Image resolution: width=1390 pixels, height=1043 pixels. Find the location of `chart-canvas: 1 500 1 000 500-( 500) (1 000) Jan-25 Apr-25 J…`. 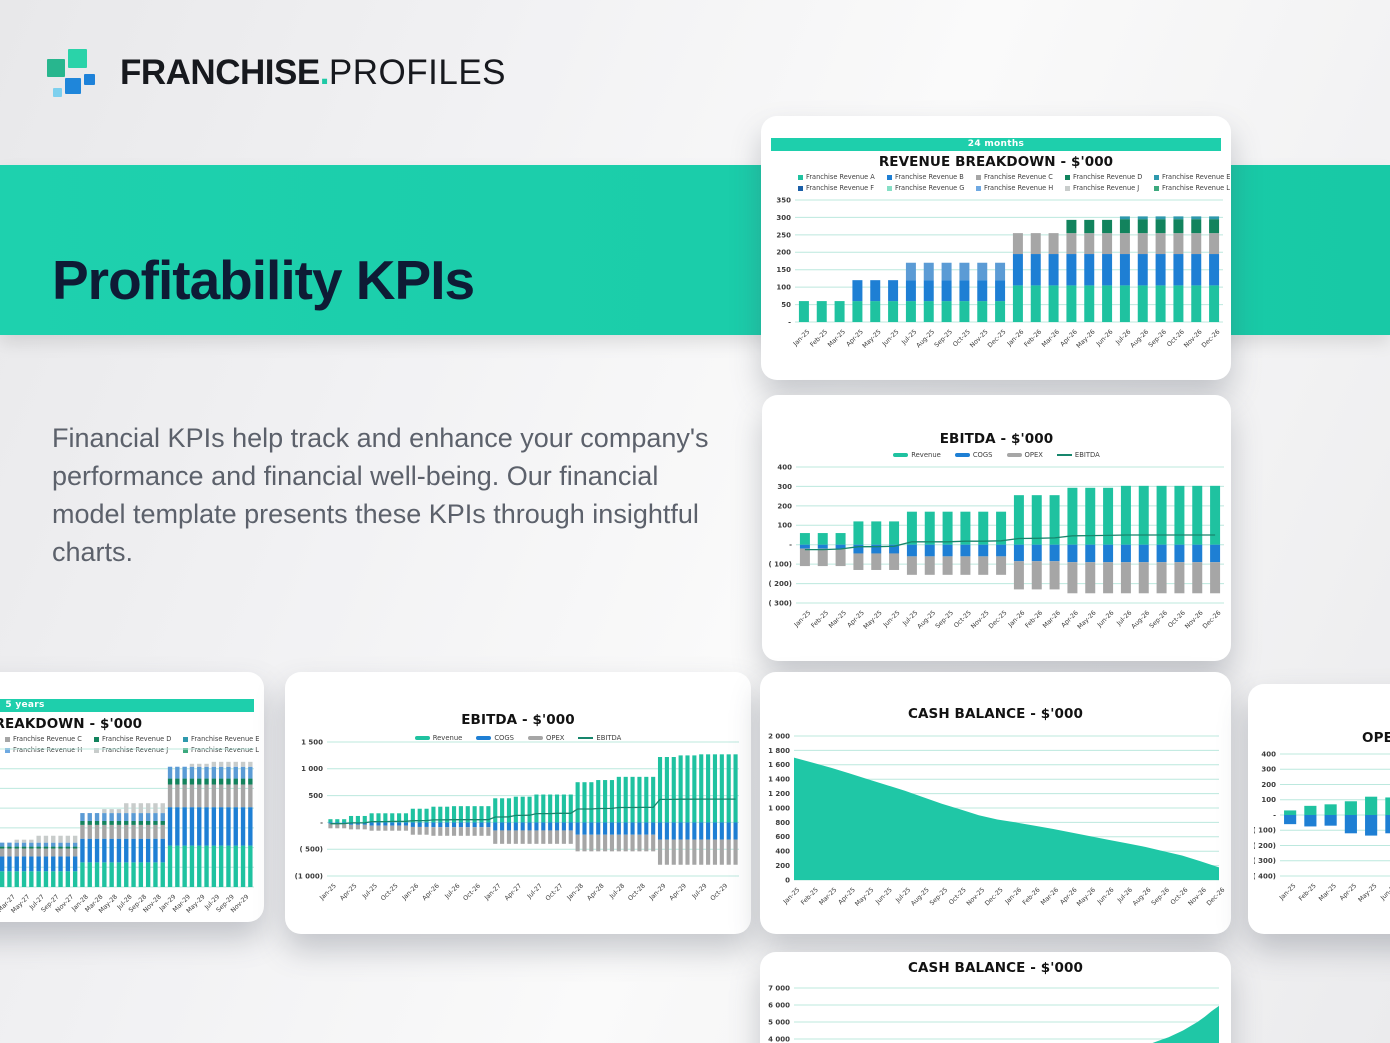

chart-canvas: 1 500 1 000 500-( 500) (1 000) Jan-25 Apr-25 J… is located at coordinates (518, 830).